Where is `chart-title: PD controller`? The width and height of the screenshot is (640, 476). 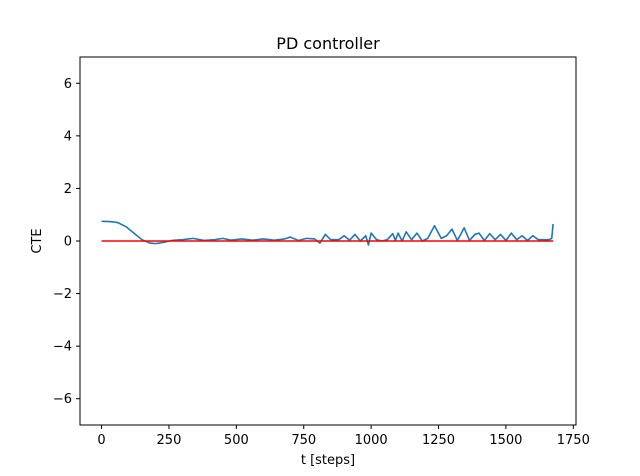 chart-title: PD controller is located at coordinates (328, 43).